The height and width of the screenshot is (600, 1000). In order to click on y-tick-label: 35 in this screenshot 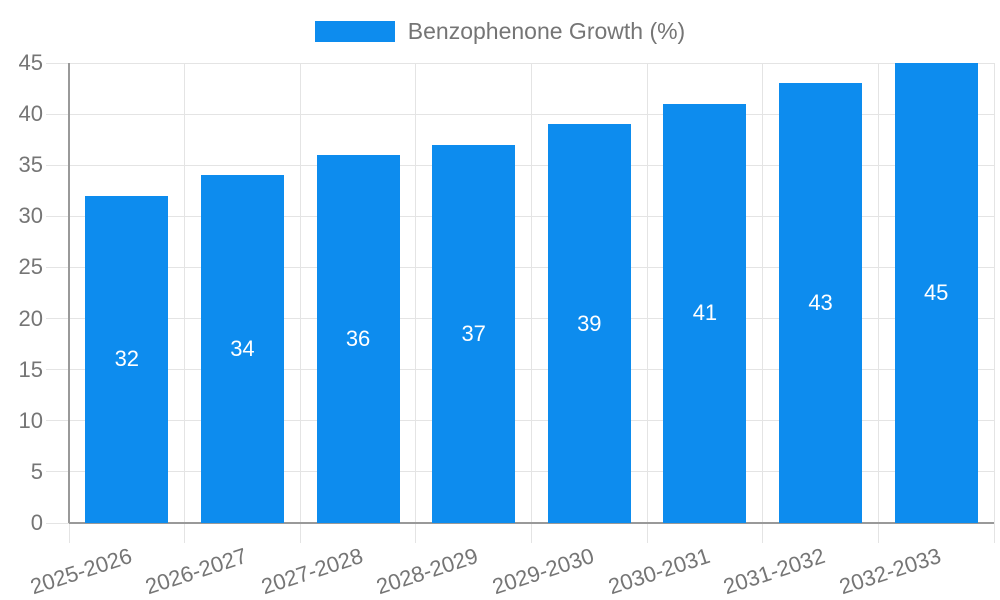, I will do `click(30, 165)`.